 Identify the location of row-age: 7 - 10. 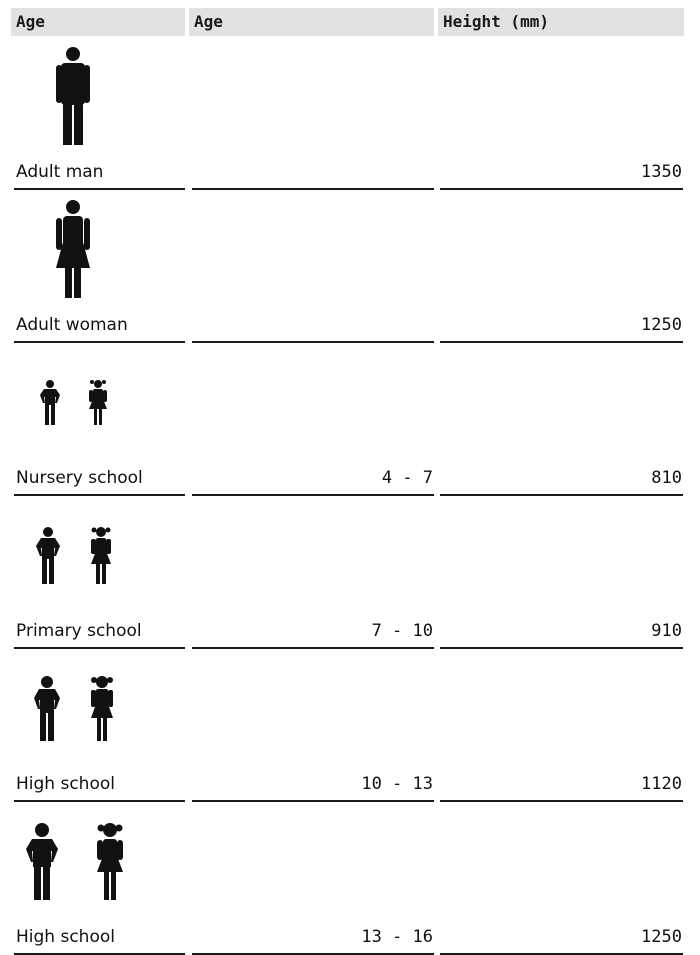
(313, 634).